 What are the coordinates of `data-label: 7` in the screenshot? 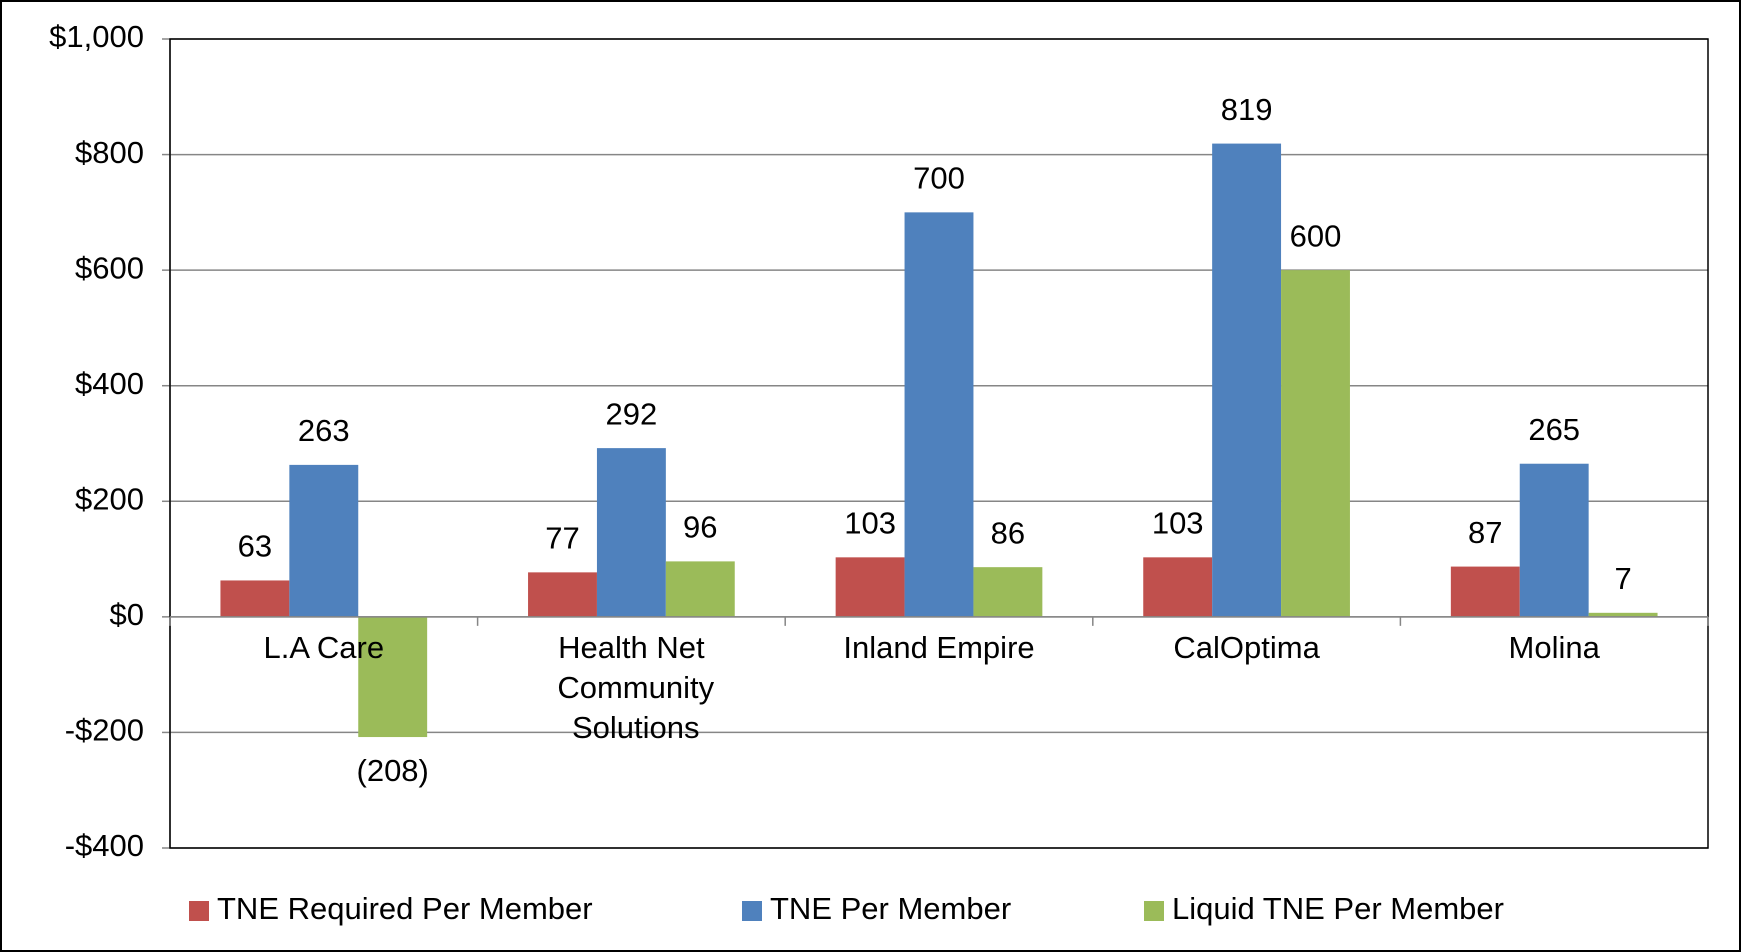 It's located at (1622, 578).